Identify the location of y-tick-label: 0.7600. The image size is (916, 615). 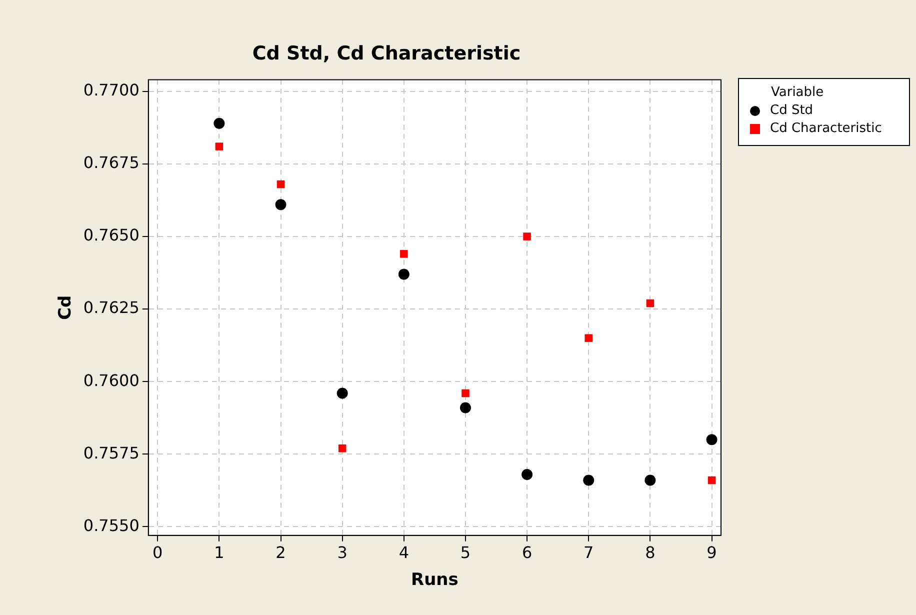
(111, 380).